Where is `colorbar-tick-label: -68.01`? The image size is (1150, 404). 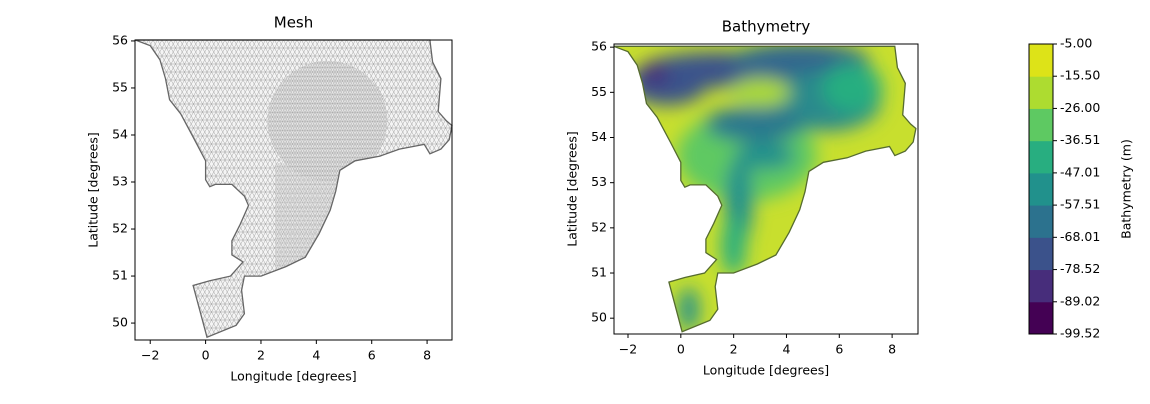 colorbar-tick-label: -68.01 is located at coordinates (1080, 236).